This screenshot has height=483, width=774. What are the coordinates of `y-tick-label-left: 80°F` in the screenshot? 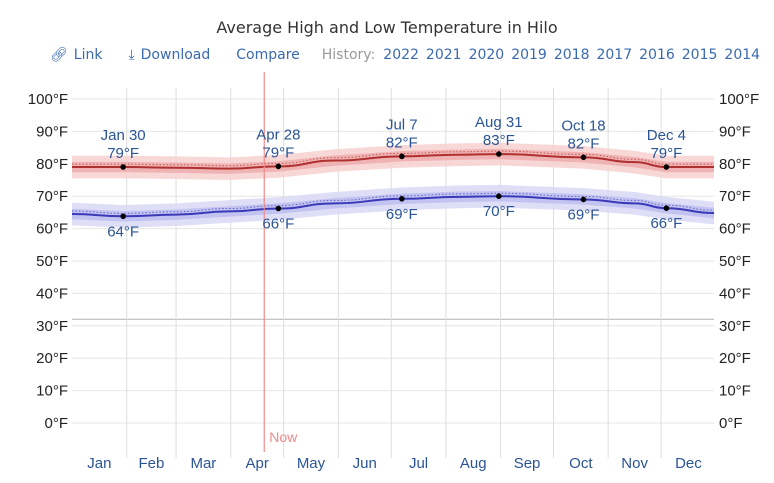 It's located at (52, 164).